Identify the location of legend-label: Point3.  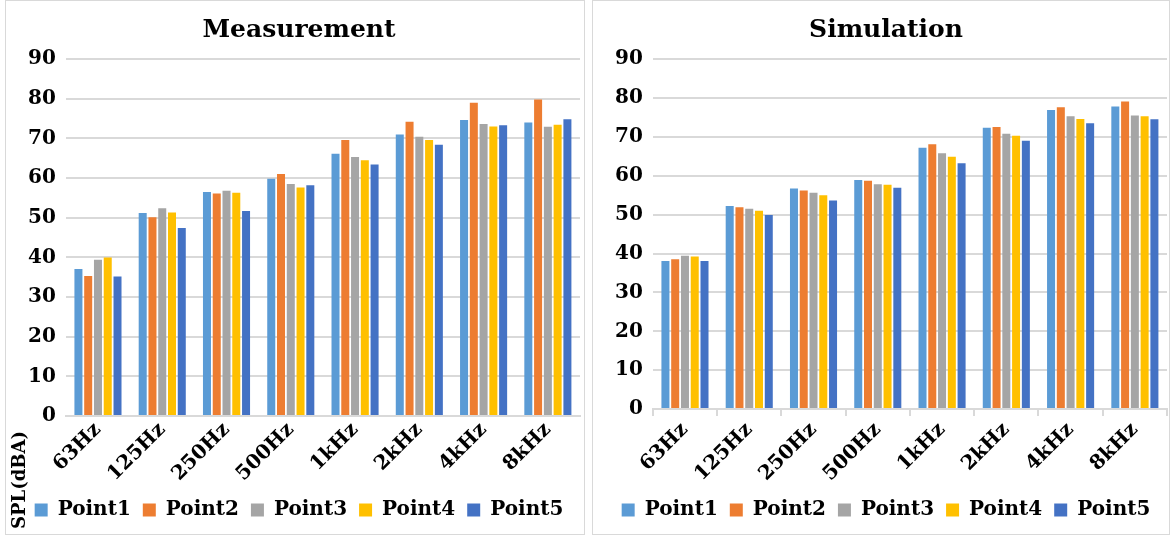
(897, 508).